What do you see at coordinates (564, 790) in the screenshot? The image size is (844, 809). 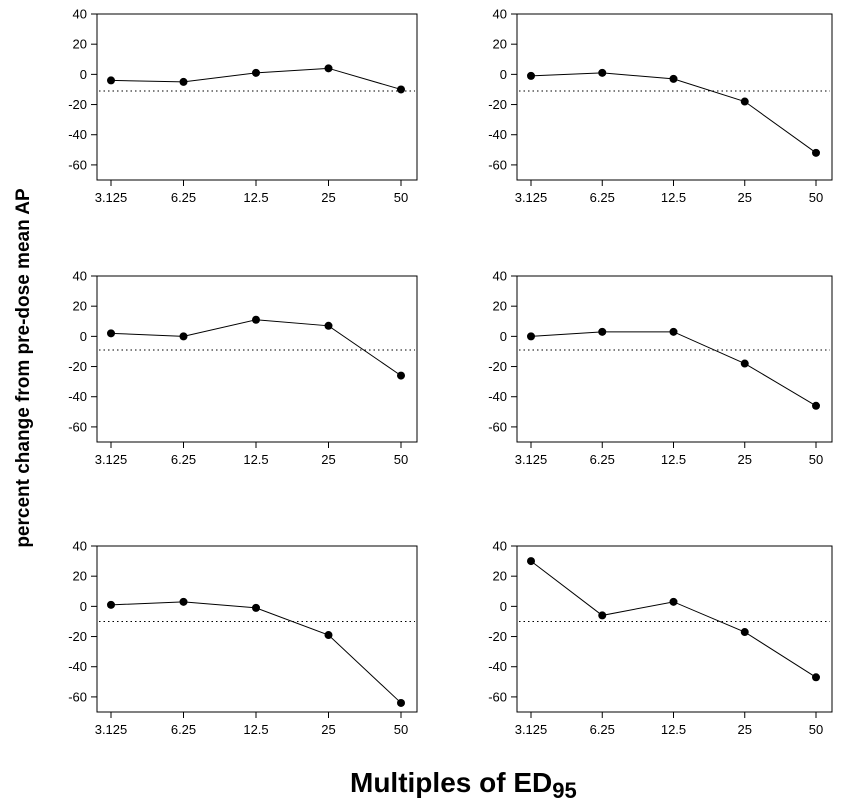 I see `x-axis-label-subscript: 95` at bounding box center [564, 790].